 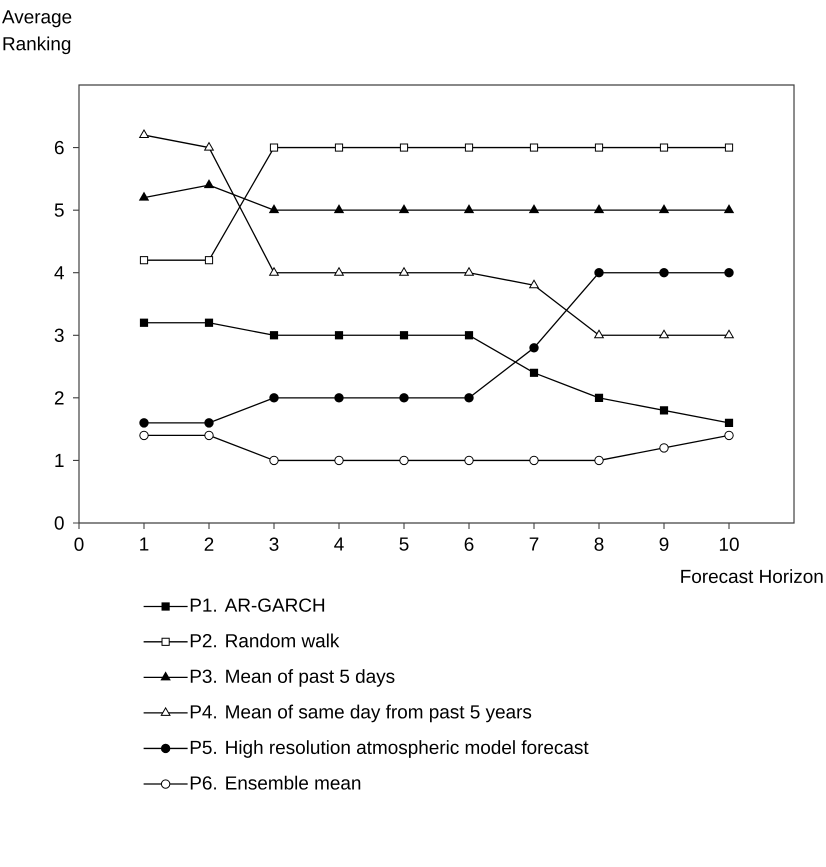 I want to click on y-tick-label: 1, so click(x=59, y=460).